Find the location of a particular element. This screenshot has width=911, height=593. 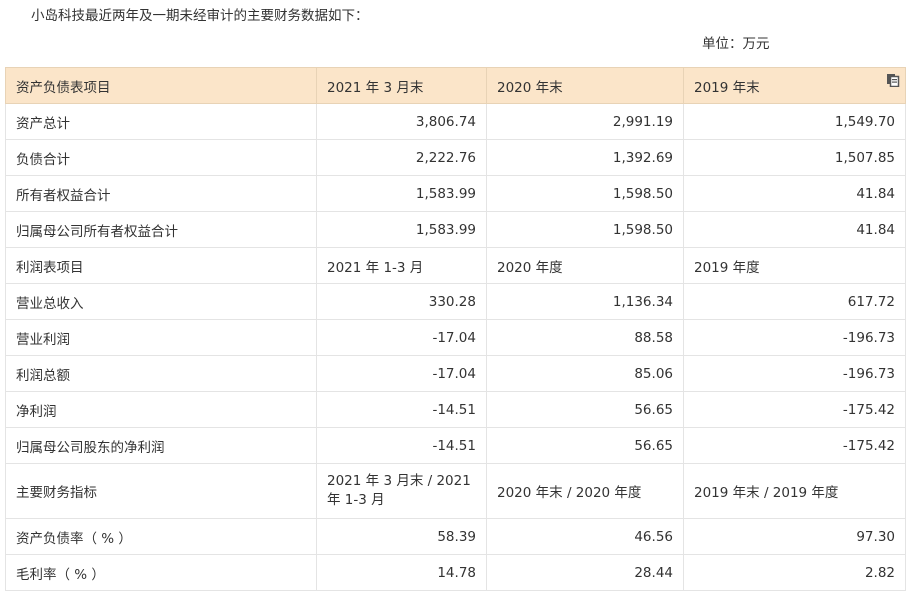

section-label: 利润表项目 is located at coordinates (161, 265).